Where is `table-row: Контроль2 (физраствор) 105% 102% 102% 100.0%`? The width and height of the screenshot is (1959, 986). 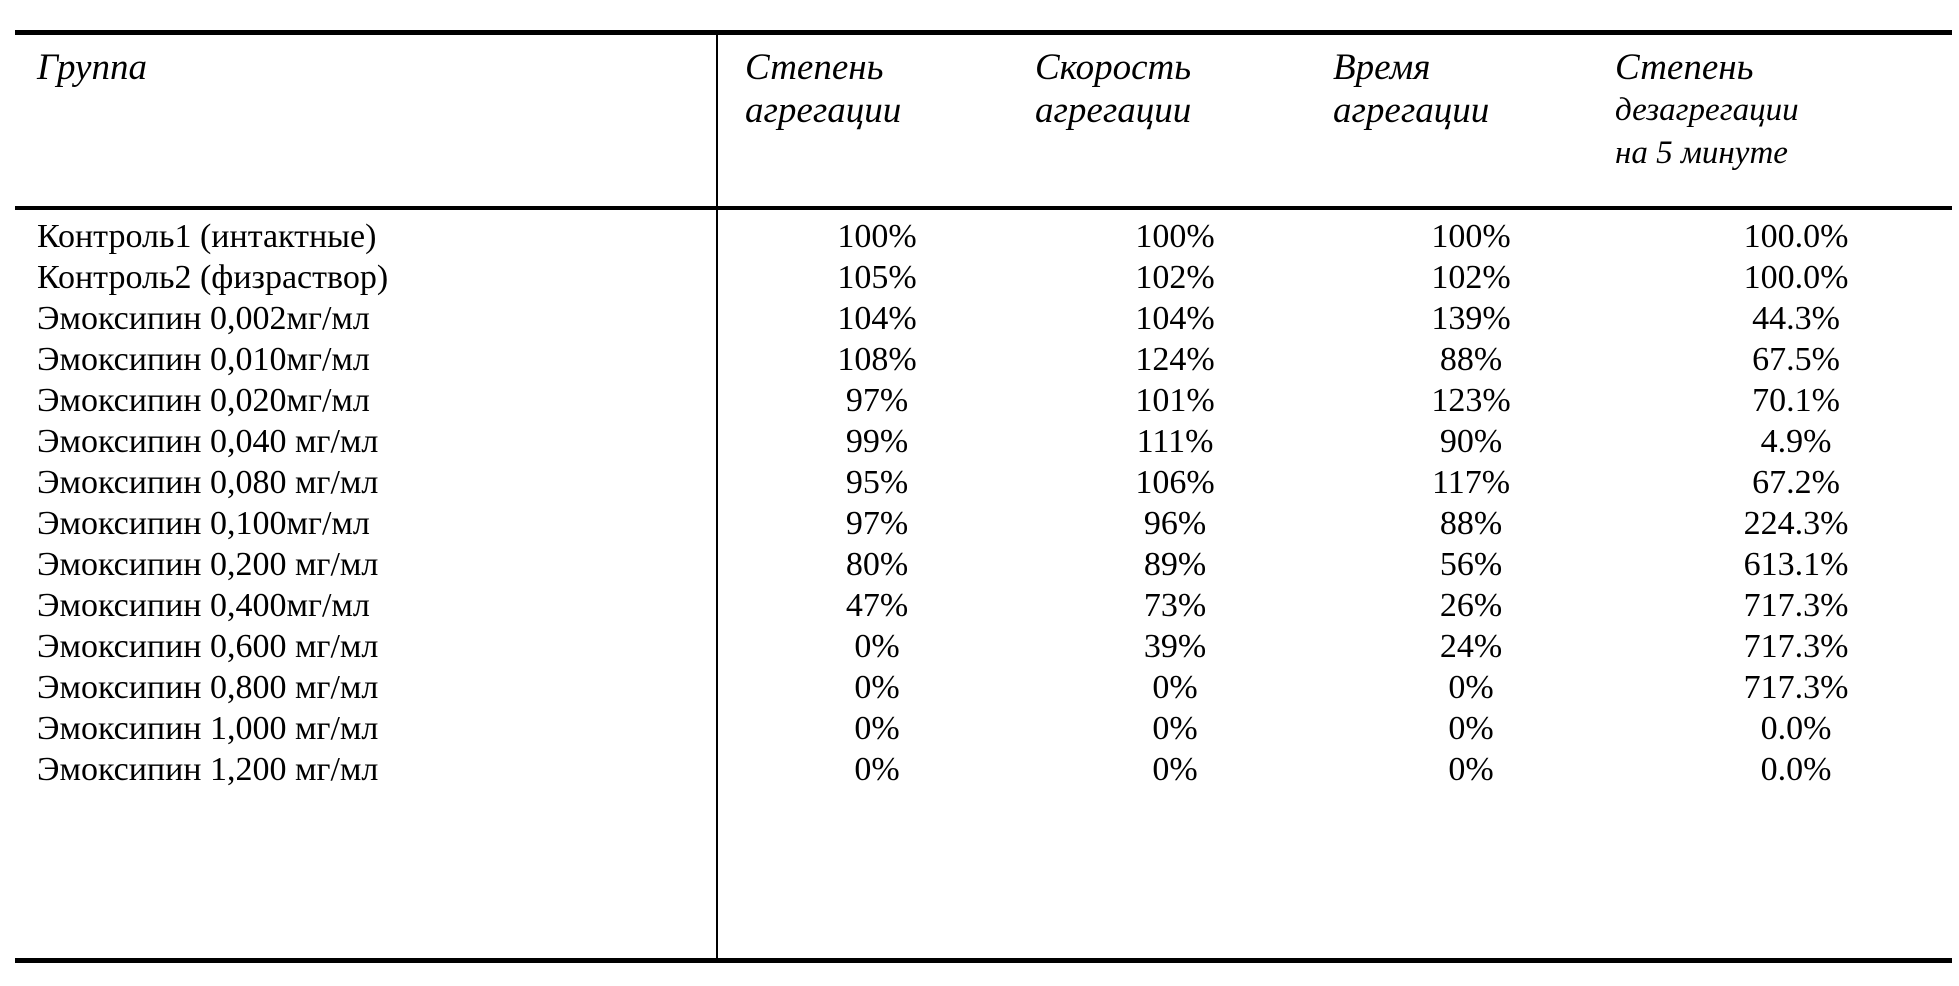 table-row: Контроль2 (физраствор) 105% 102% 102% 100.0% is located at coordinates (983, 277).